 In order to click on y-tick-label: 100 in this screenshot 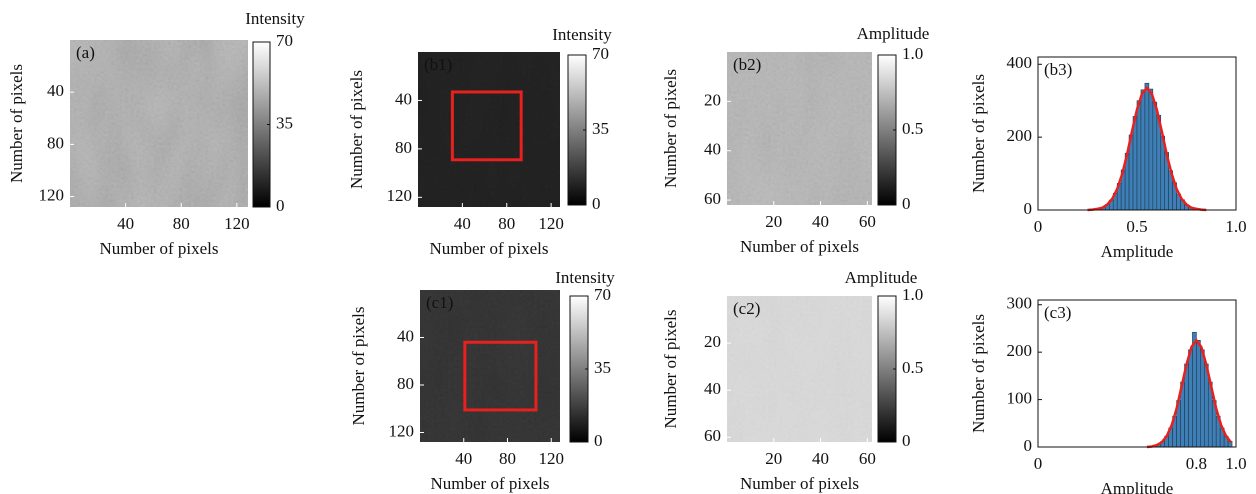, I will do `click(1020, 397)`.